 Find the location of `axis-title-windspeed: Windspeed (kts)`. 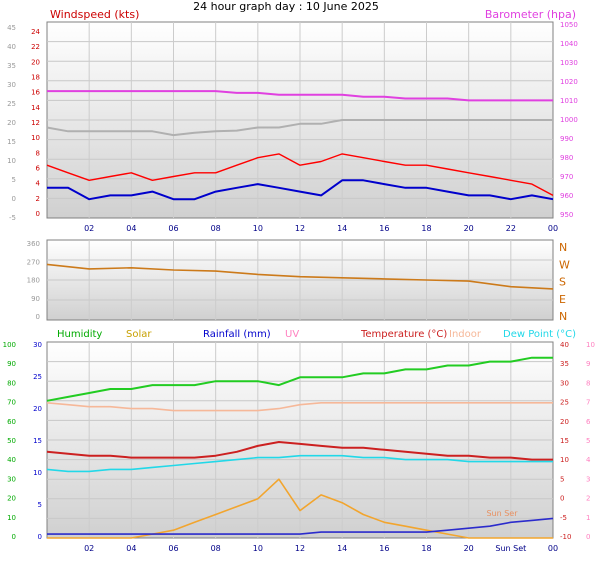

axis-title-windspeed: Windspeed (kts) is located at coordinates (94, 14).